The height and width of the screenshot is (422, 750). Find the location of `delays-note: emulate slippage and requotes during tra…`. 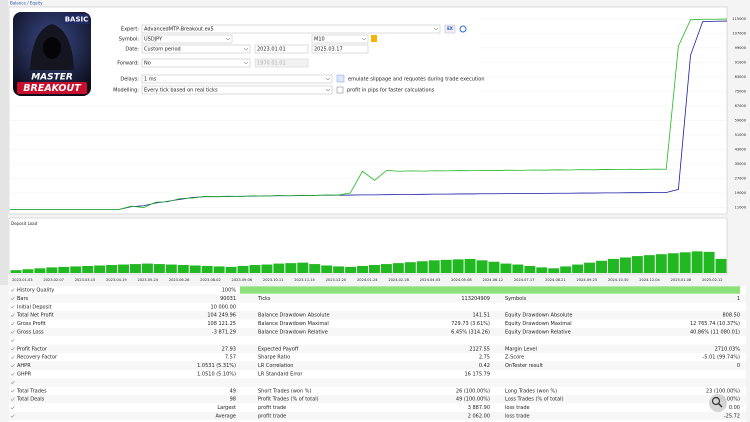

delays-note: emulate slippage and requotes during tra… is located at coordinates (416, 80).